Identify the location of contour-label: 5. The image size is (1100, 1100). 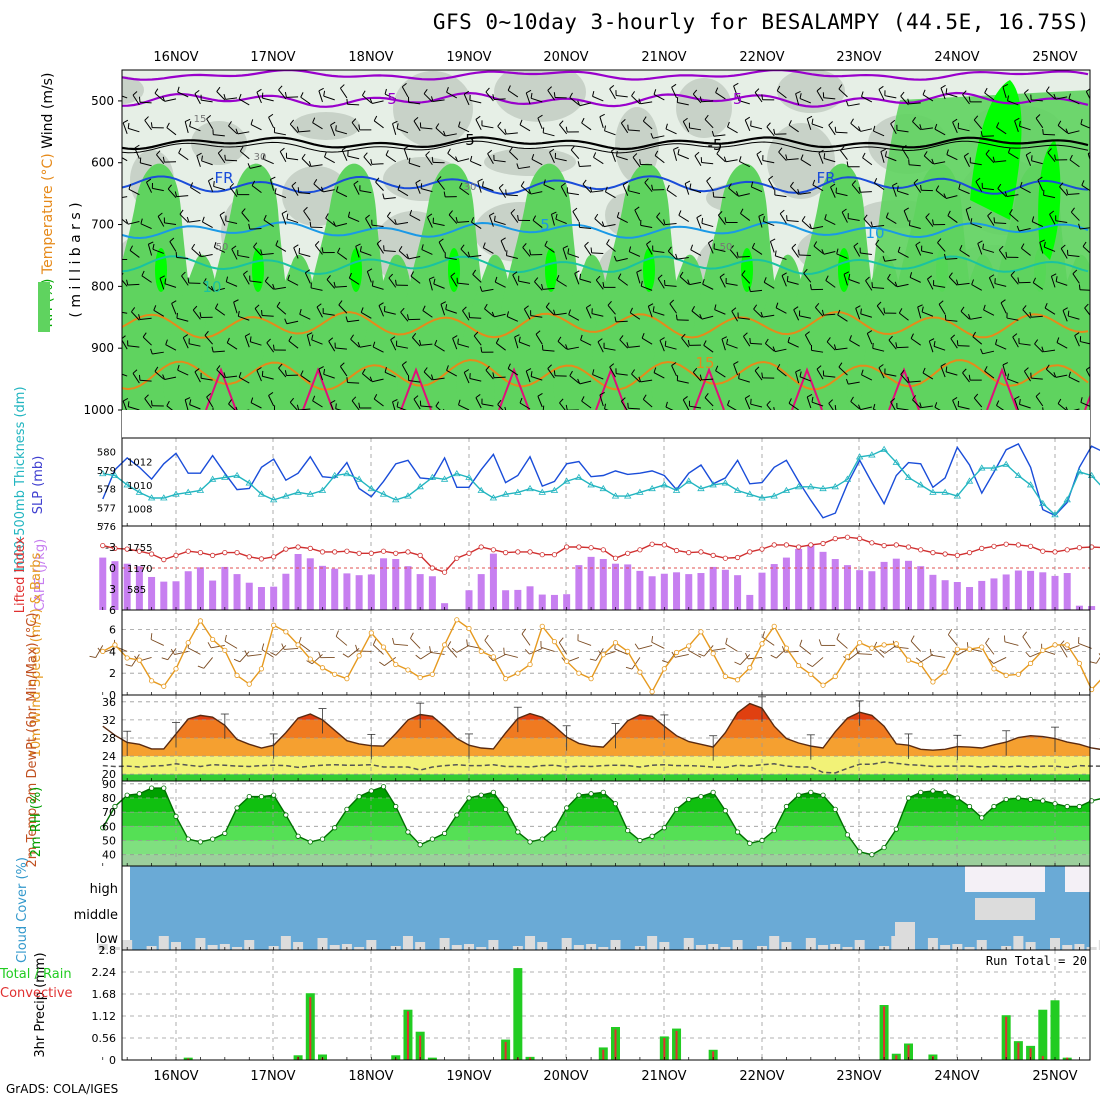
(545, 225).